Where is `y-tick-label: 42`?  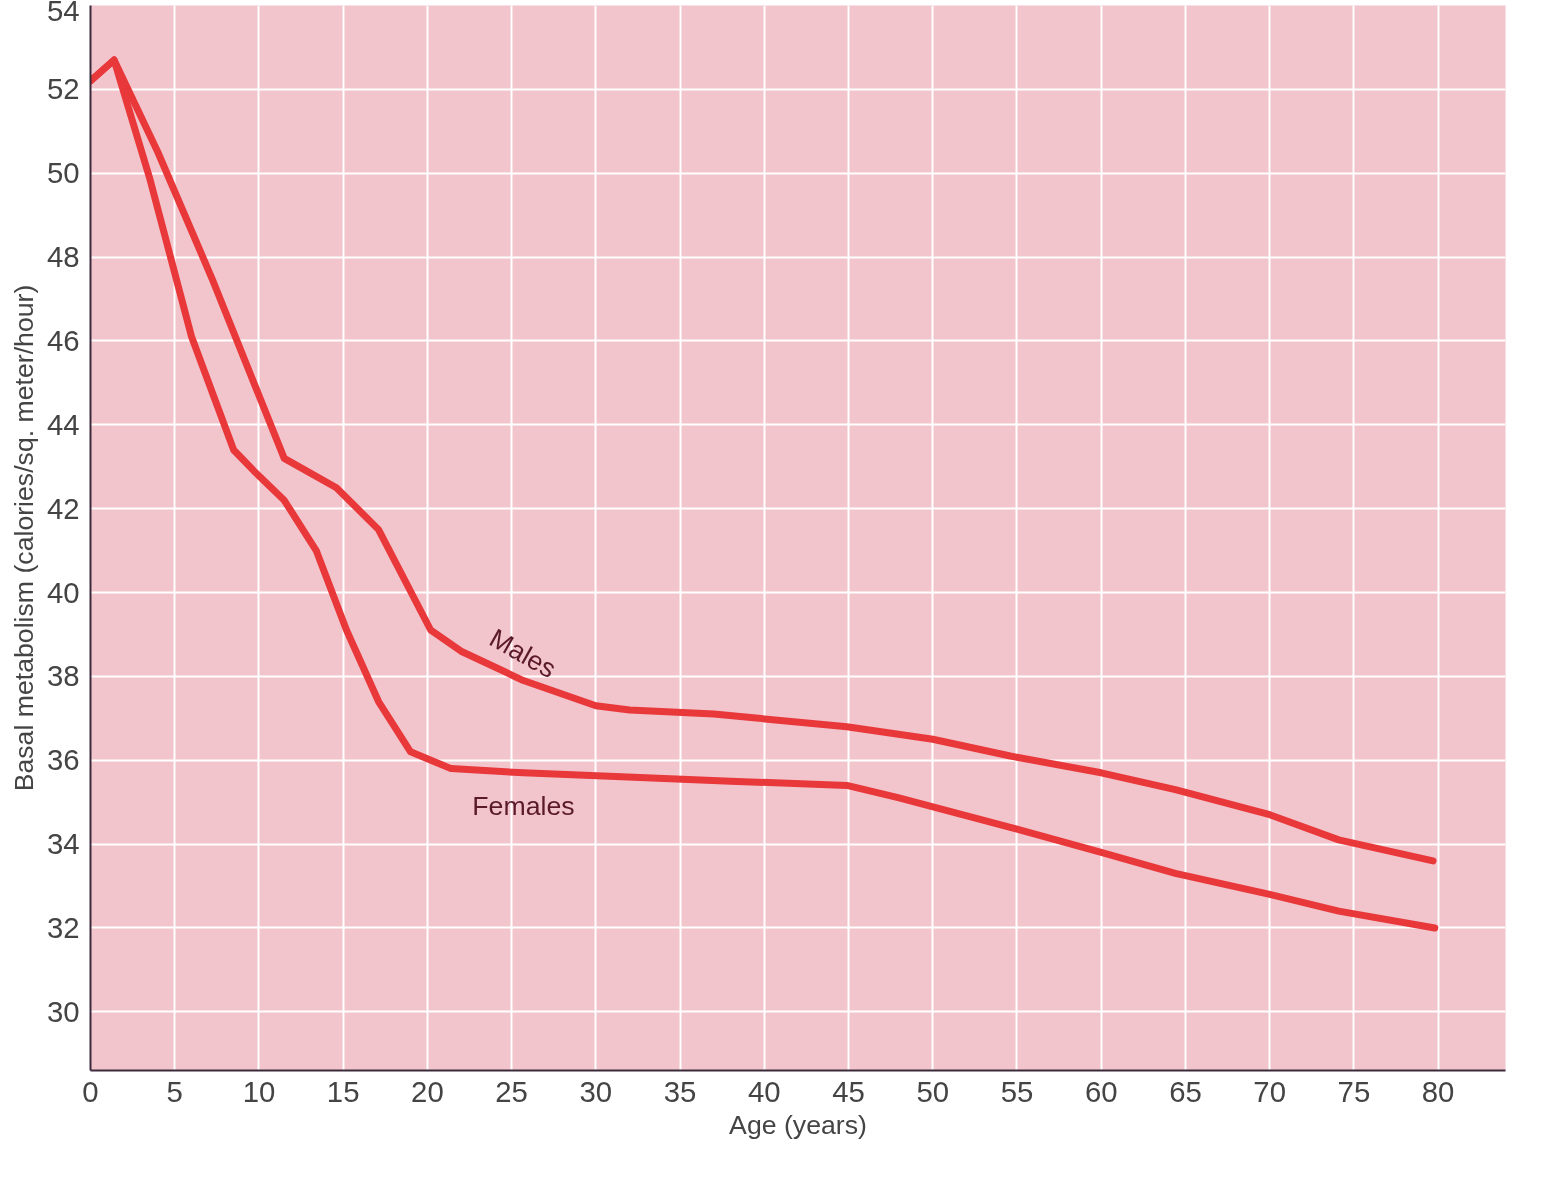 y-tick-label: 42 is located at coordinates (63, 508).